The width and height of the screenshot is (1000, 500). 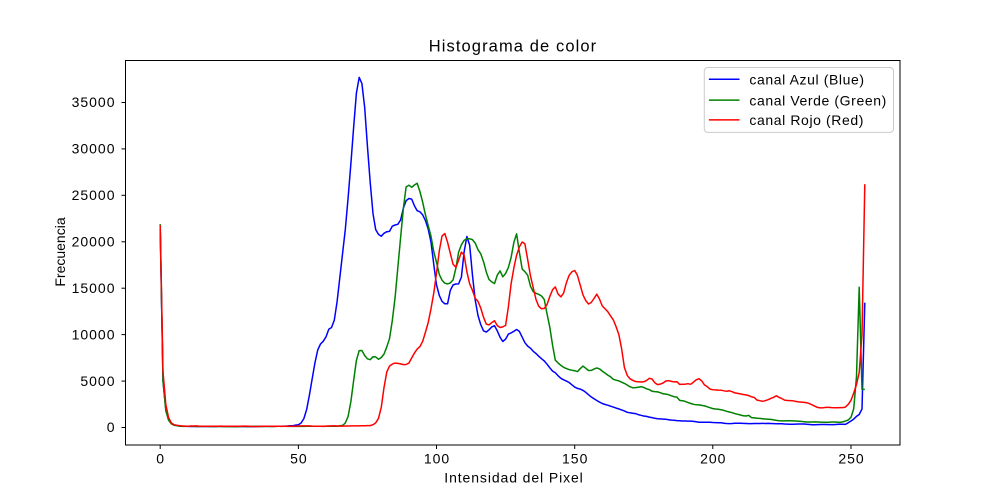 What do you see at coordinates (94, 195) in the screenshot?
I see `svg-text: 25000` at bounding box center [94, 195].